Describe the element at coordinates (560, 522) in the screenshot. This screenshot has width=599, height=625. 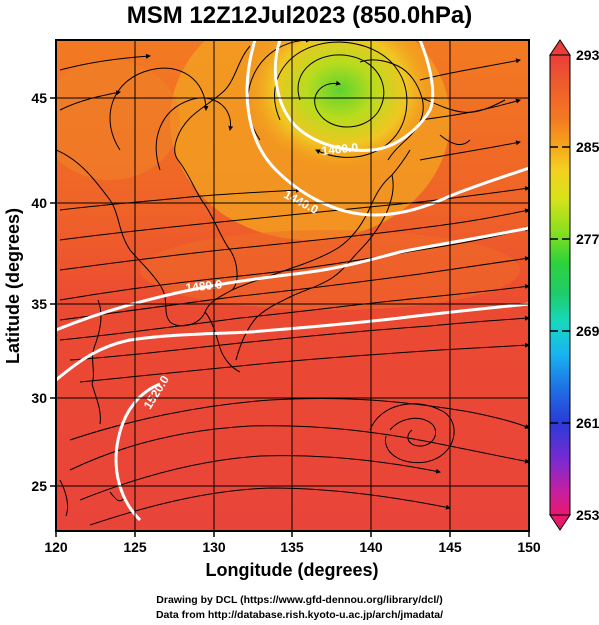
I see `colorbar-bottom-arrow` at that location.